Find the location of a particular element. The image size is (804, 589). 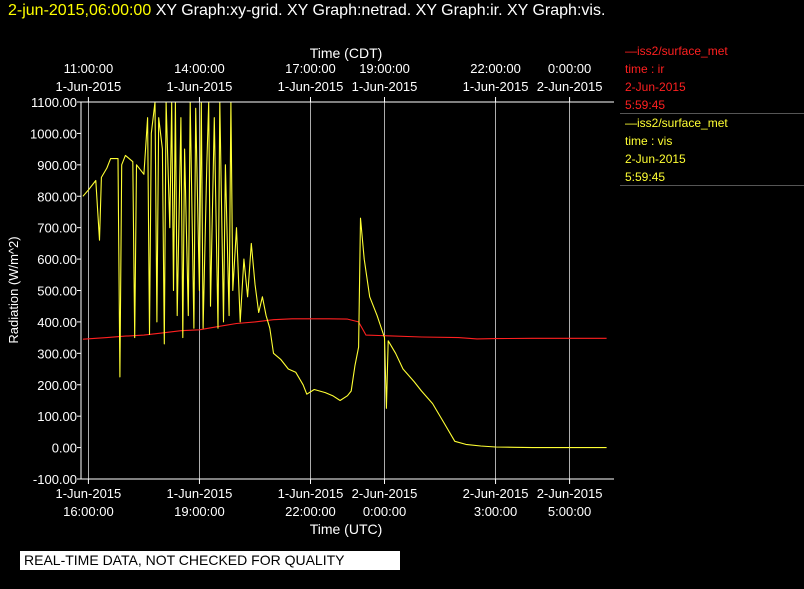

legend-vis-source: —iss2/surface_met is located at coordinates (676, 123).